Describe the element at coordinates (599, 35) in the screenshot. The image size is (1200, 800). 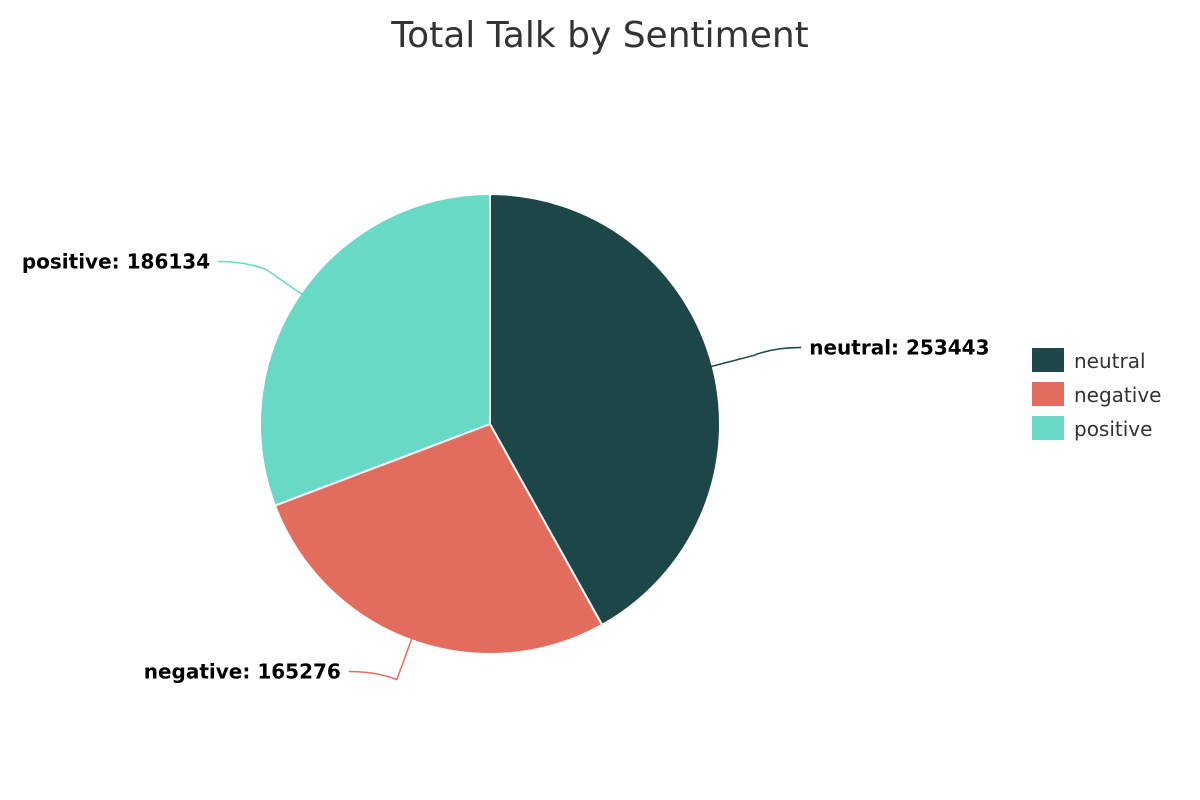
I see `chart-title: Total Talk by Sentiment` at that location.